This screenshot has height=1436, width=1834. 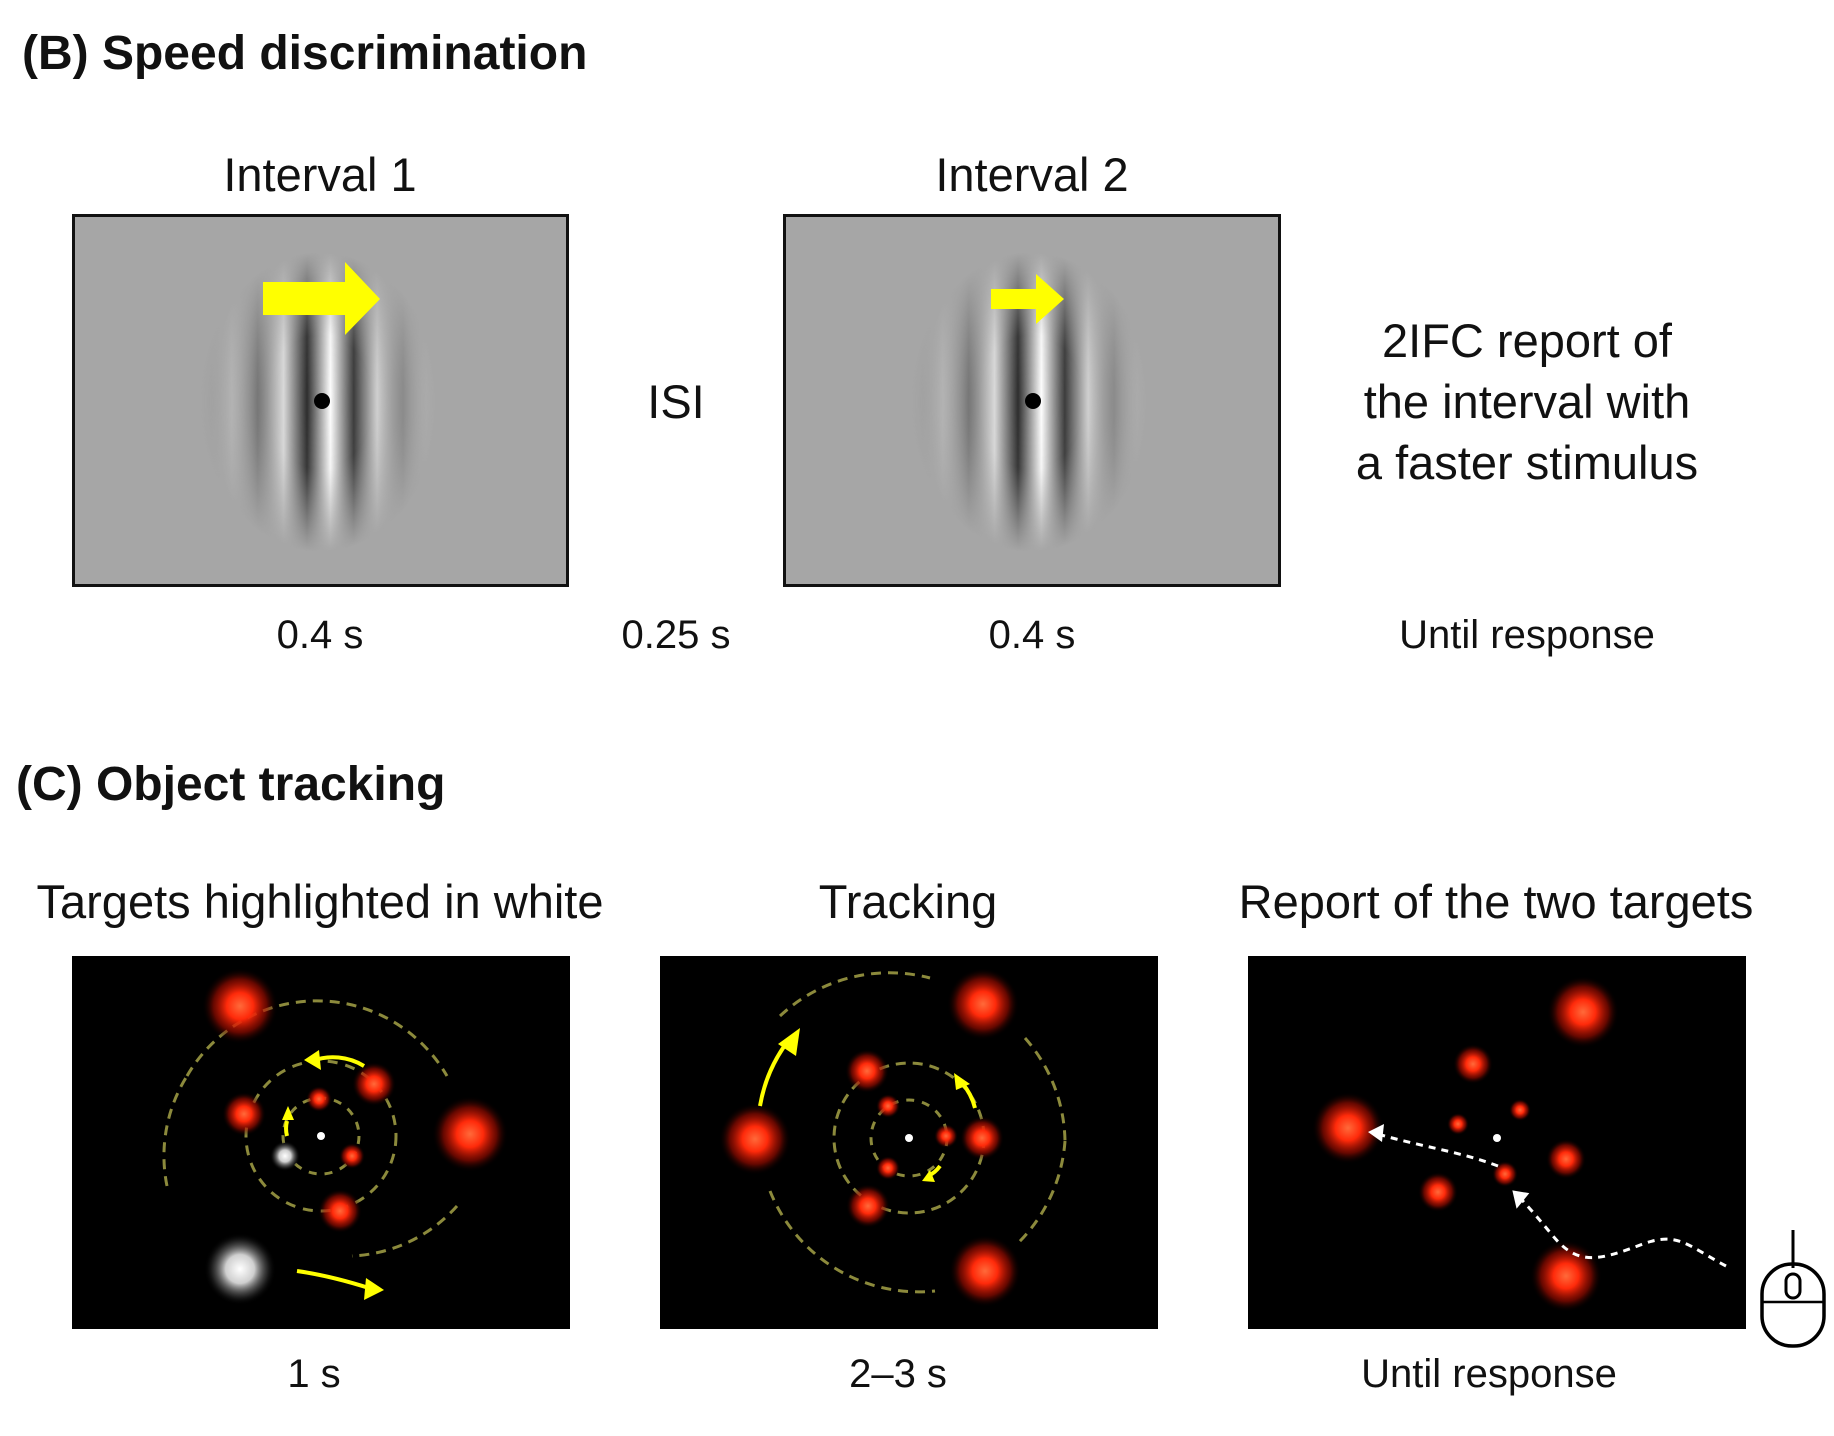 What do you see at coordinates (320, 635) in the screenshot?
I see `interval1-duration: 0.4 s` at bounding box center [320, 635].